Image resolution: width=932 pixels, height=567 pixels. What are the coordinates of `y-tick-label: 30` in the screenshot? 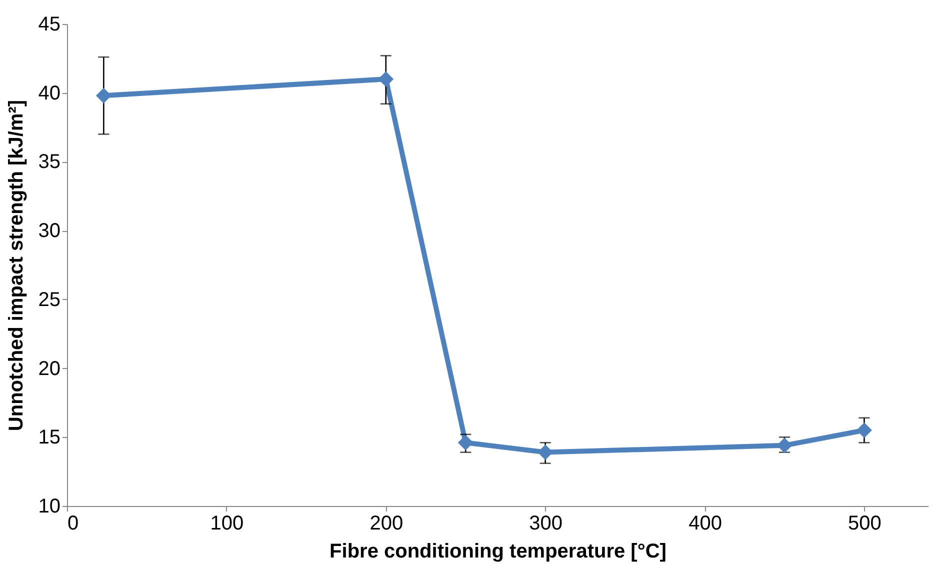 It's located at (49, 231).